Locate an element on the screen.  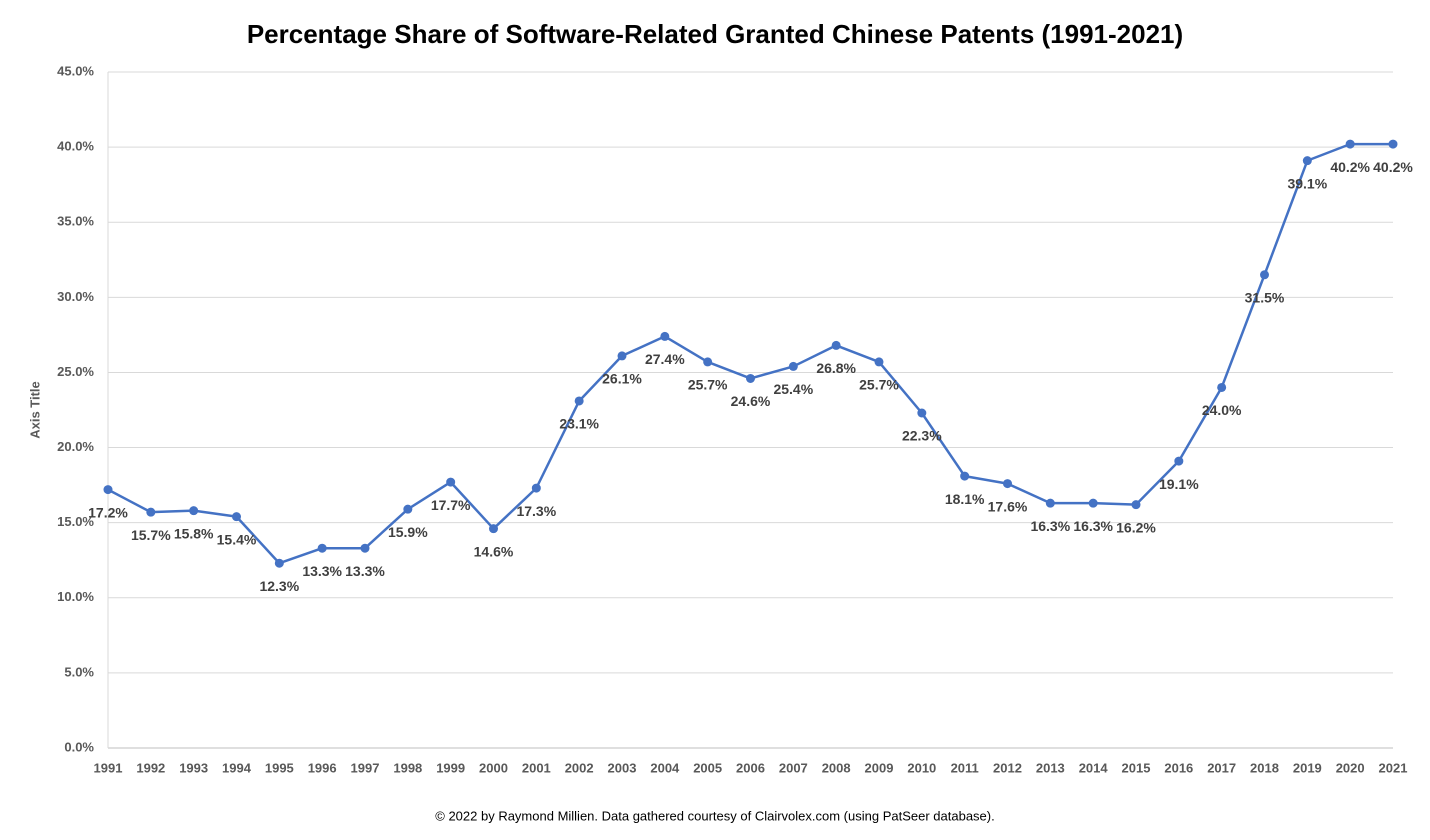
x-tick-label: 2015 is located at coordinates (1136, 767).